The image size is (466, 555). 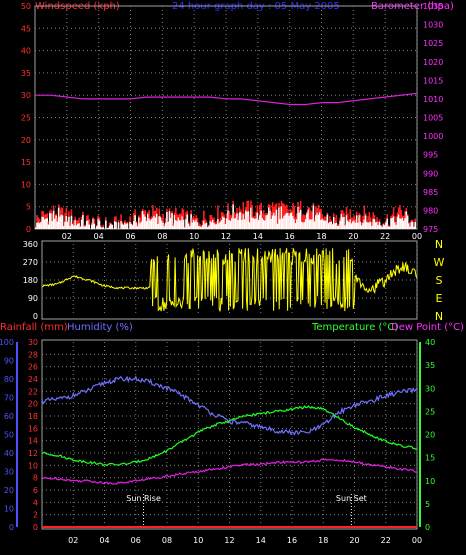 What do you see at coordinates (26, 73) in the screenshot?
I see `windspeed-tick: 35` at bounding box center [26, 73].